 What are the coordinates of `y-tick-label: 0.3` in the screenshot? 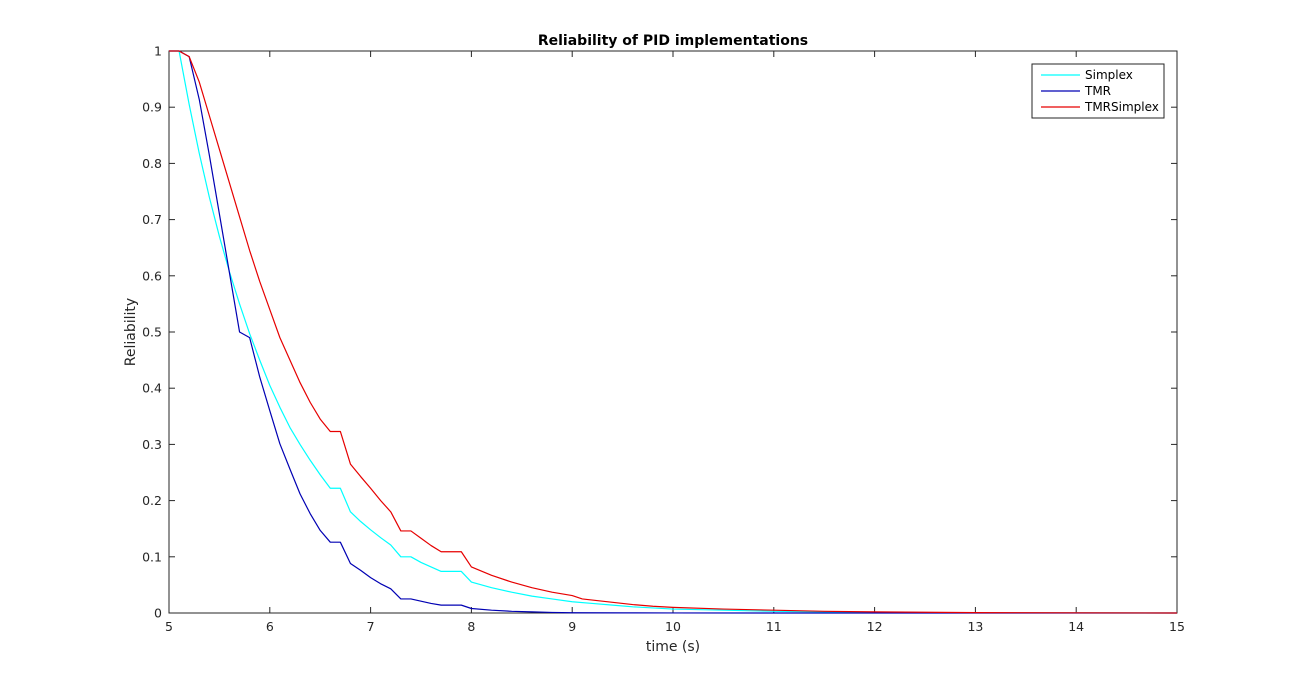 It's located at (152, 444).